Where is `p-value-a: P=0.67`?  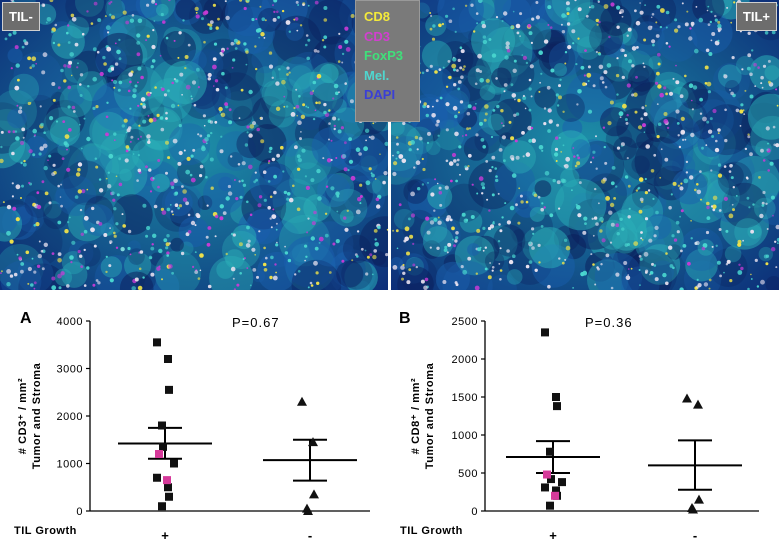
p-value-a: P=0.67 is located at coordinates (256, 322).